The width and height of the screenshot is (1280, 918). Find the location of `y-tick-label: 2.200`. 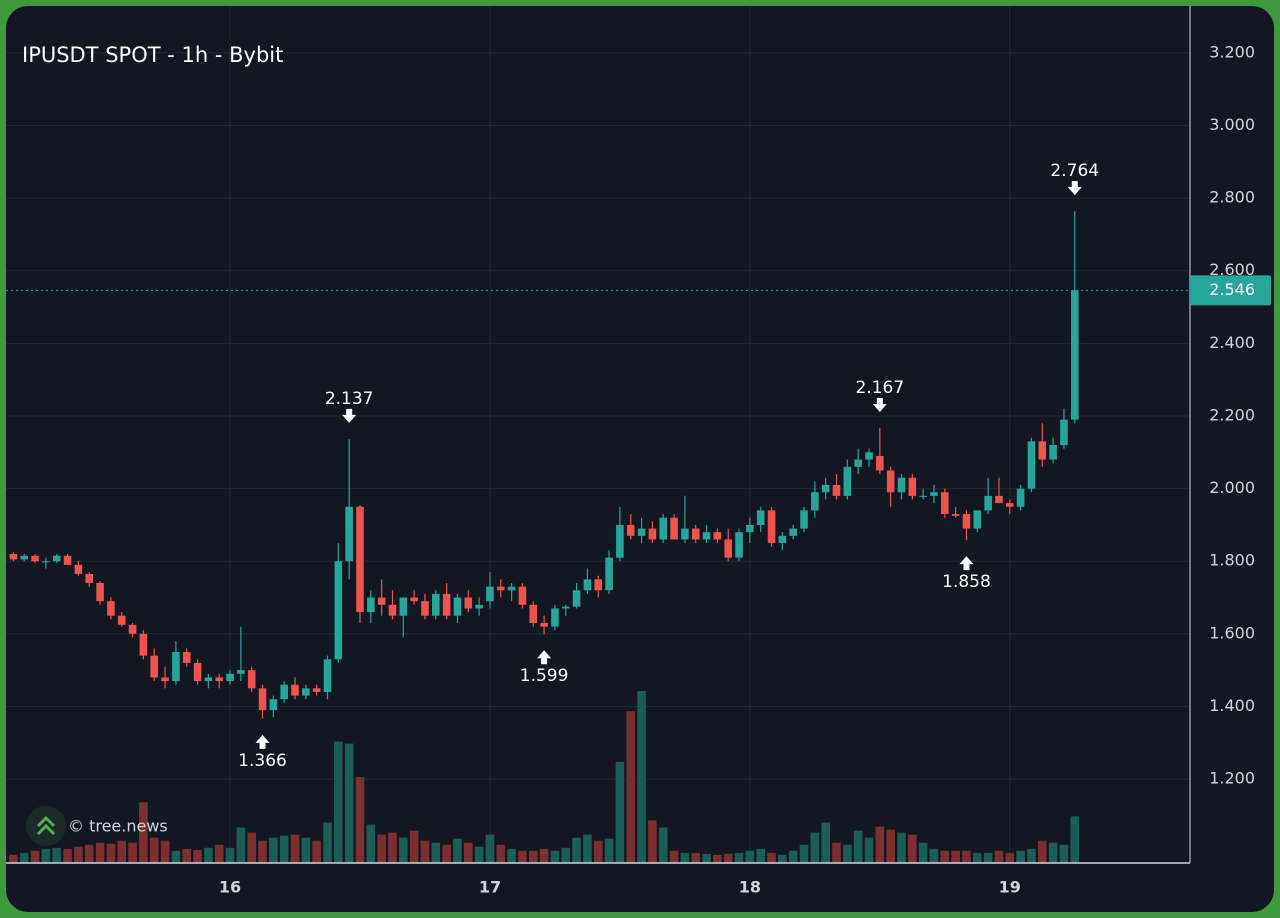

y-tick-label: 2.200 is located at coordinates (1232, 414).